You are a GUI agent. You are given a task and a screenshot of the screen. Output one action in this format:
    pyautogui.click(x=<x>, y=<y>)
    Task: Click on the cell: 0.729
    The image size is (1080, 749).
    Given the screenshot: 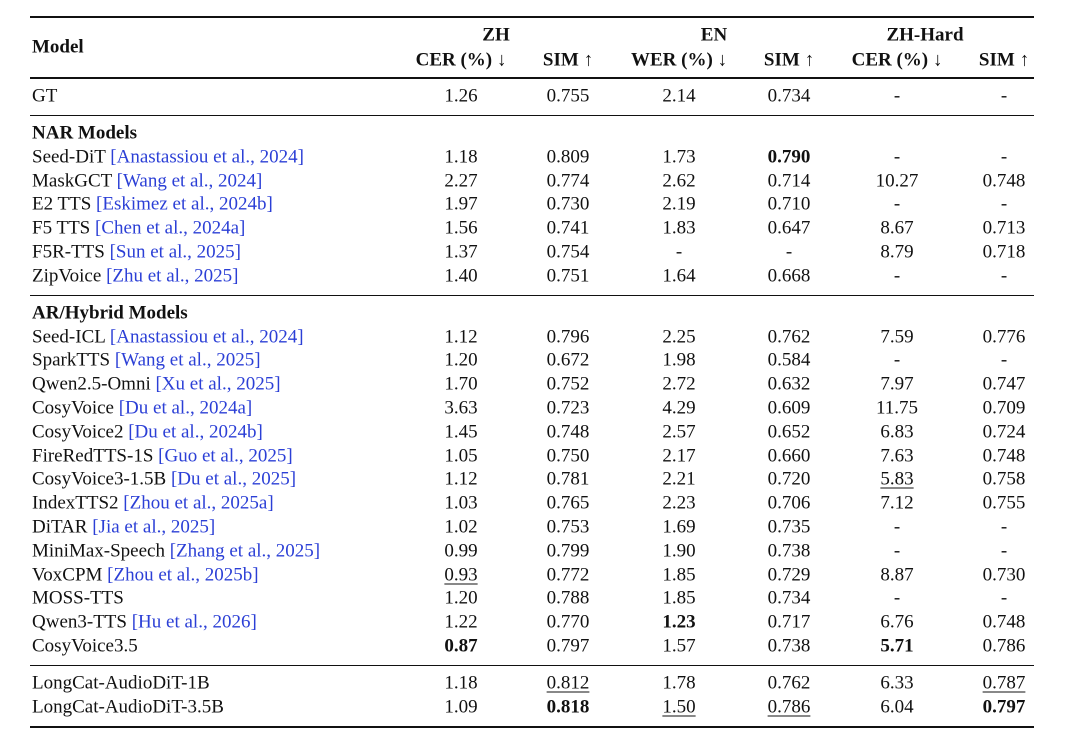 What is the action you would take?
    pyautogui.click(x=789, y=575)
    